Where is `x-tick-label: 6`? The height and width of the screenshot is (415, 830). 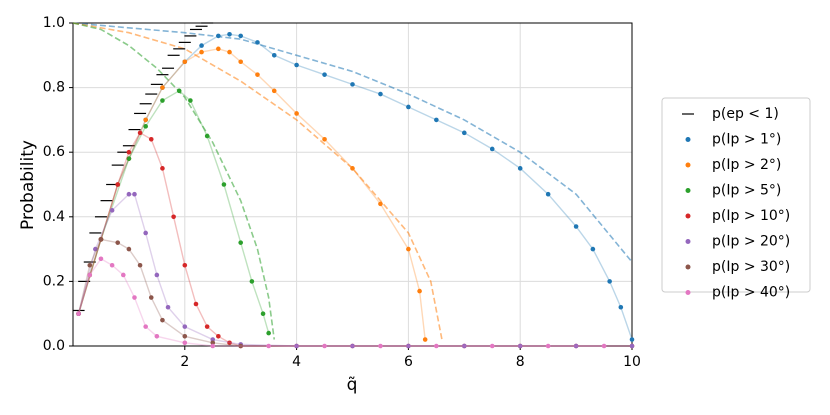 x-tick-label: 6 is located at coordinates (408, 362).